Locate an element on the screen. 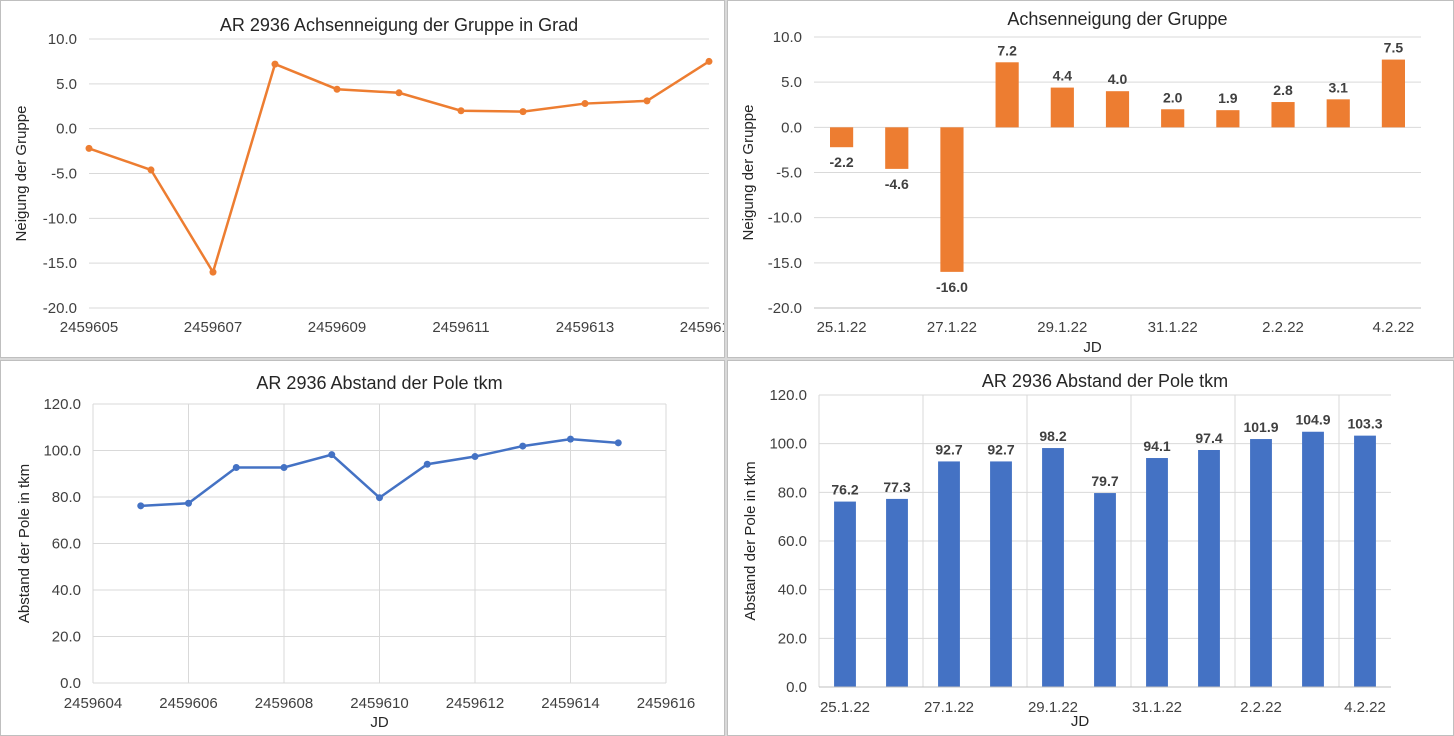  x-tick-label: 2459607 is located at coordinates (213, 327).